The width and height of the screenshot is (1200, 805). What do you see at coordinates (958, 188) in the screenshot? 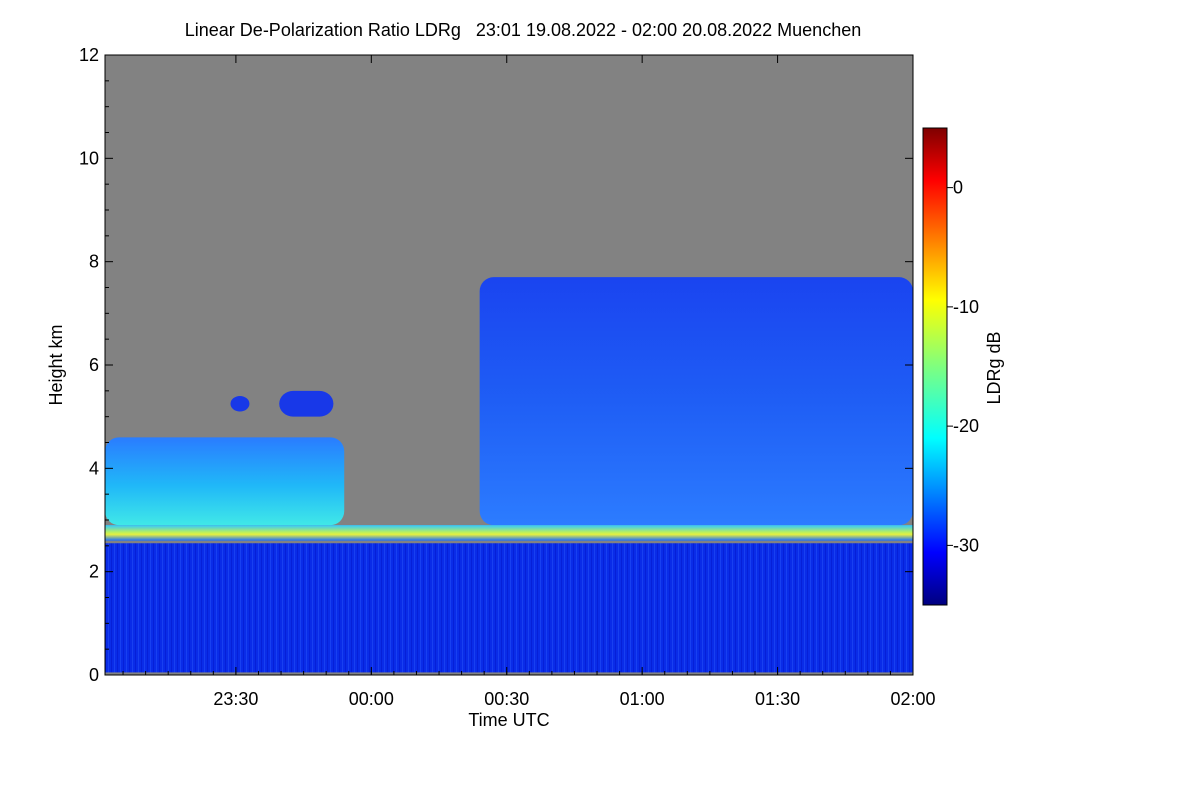
I see `colorbar-tick-label: 0` at bounding box center [958, 188].